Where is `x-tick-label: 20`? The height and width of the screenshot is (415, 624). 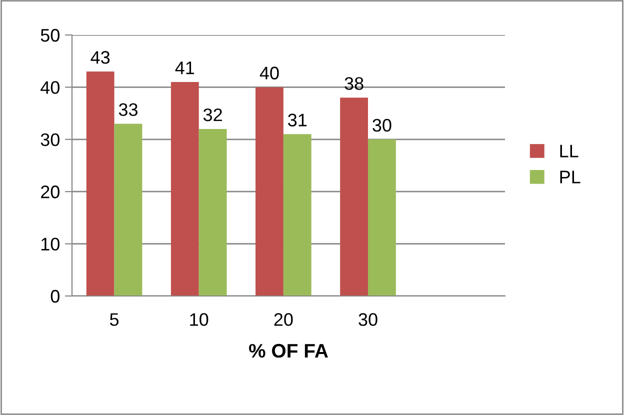
x-tick-label: 20 is located at coordinates (283, 319).